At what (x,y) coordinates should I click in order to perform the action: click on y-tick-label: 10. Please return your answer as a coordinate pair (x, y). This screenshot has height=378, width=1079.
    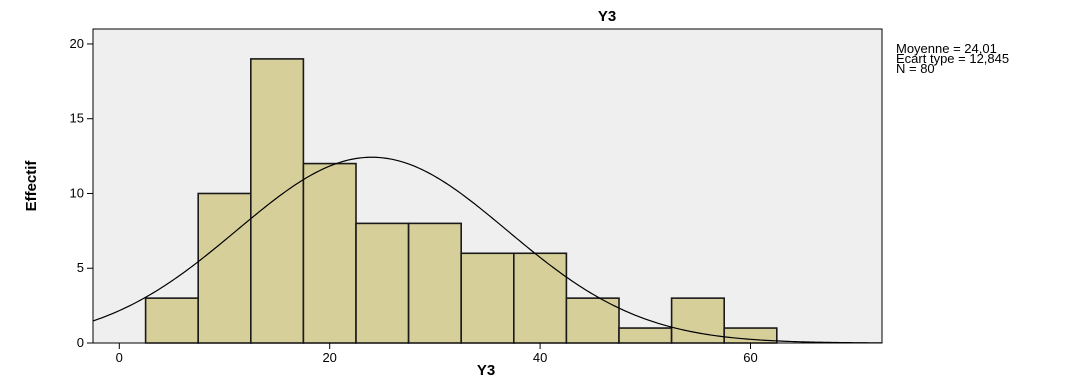
    Looking at the image, I should click on (77, 192).